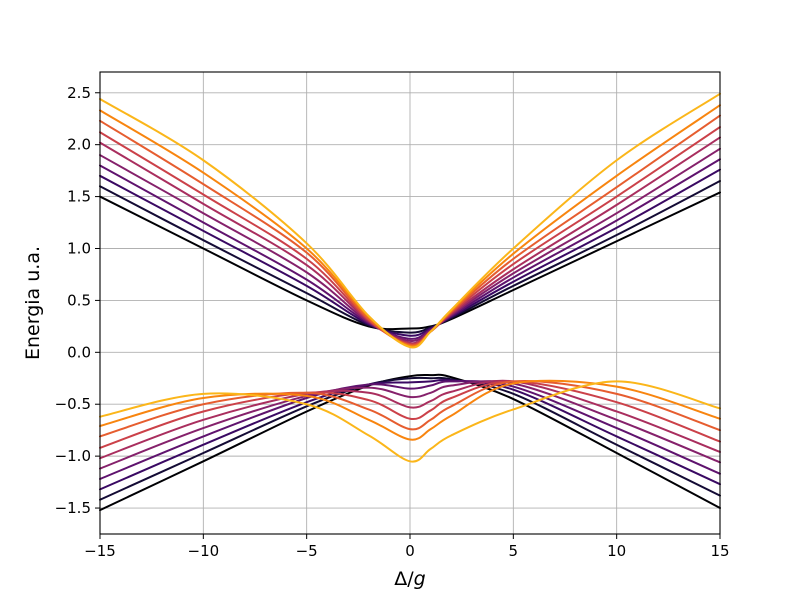  I want to click on y-tick-label: −0.5, so click(73, 404).